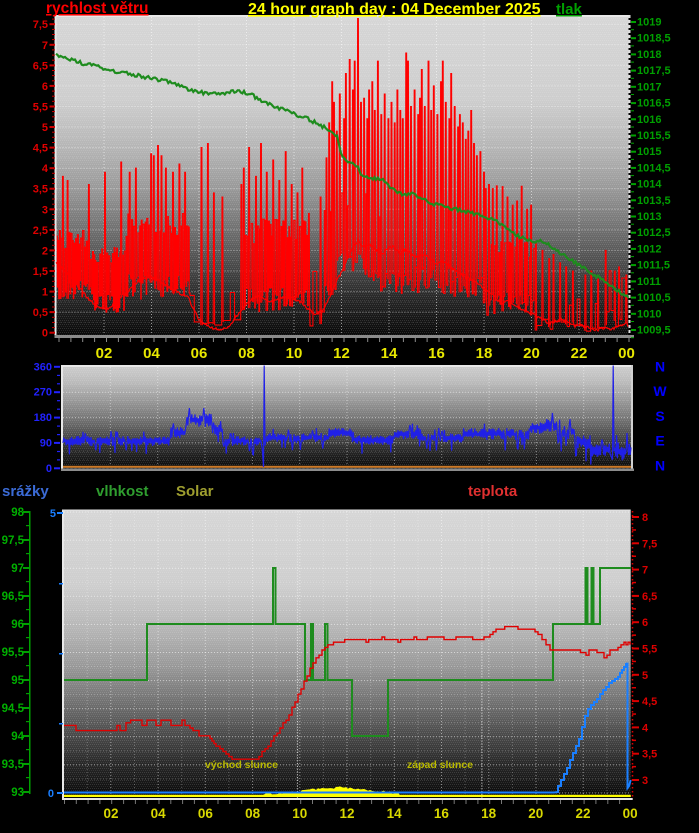  What do you see at coordinates (649, 152) in the screenshot?
I see `svg-text: 1015` at bounding box center [649, 152].